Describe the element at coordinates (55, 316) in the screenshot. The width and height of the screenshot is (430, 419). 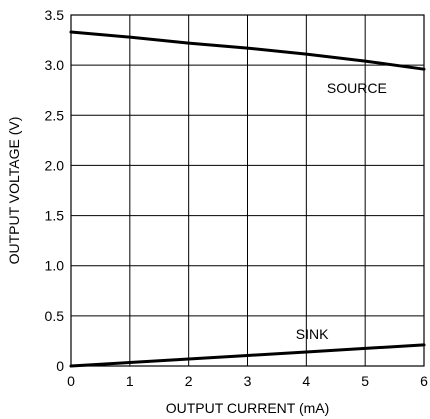
I see `y-tick-label: 0.5` at that location.